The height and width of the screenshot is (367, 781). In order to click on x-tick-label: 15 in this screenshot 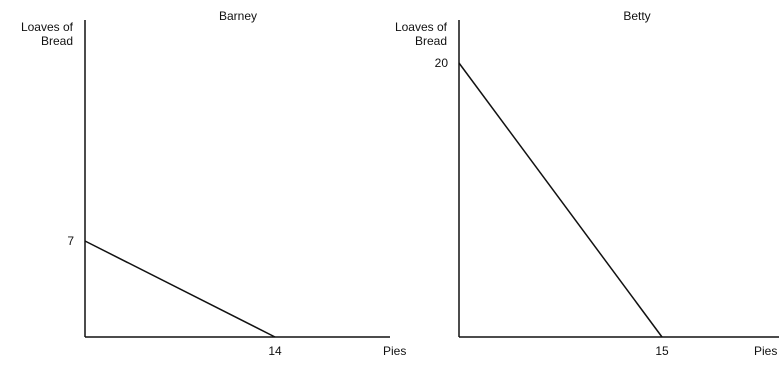, I will do `click(662, 351)`.